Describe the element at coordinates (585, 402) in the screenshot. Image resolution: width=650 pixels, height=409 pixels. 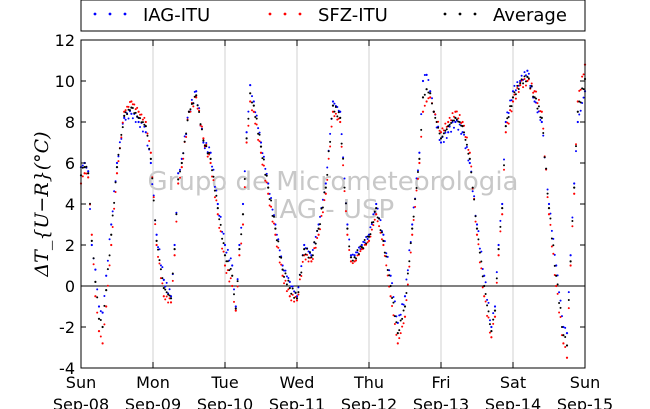
I see `x-tick-date-label: Sep-15` at that location.